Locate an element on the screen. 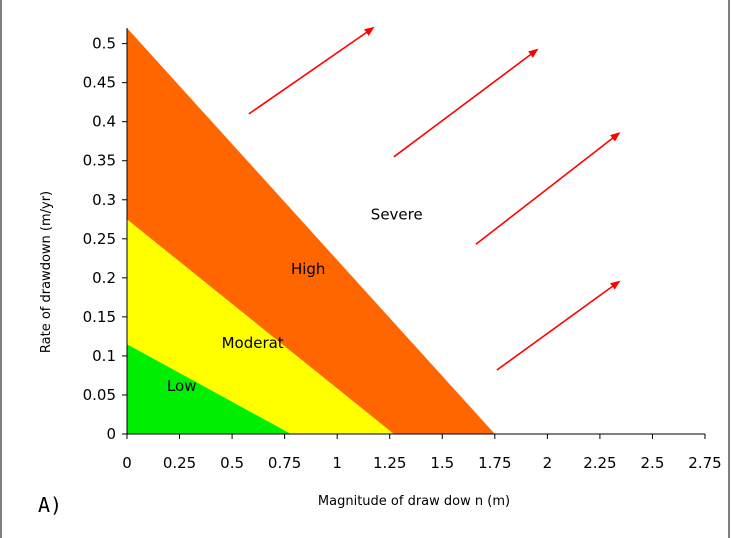 This screenshot has width=731, height=538. x-tick-label: 0 is located at coordinates (127, 463).